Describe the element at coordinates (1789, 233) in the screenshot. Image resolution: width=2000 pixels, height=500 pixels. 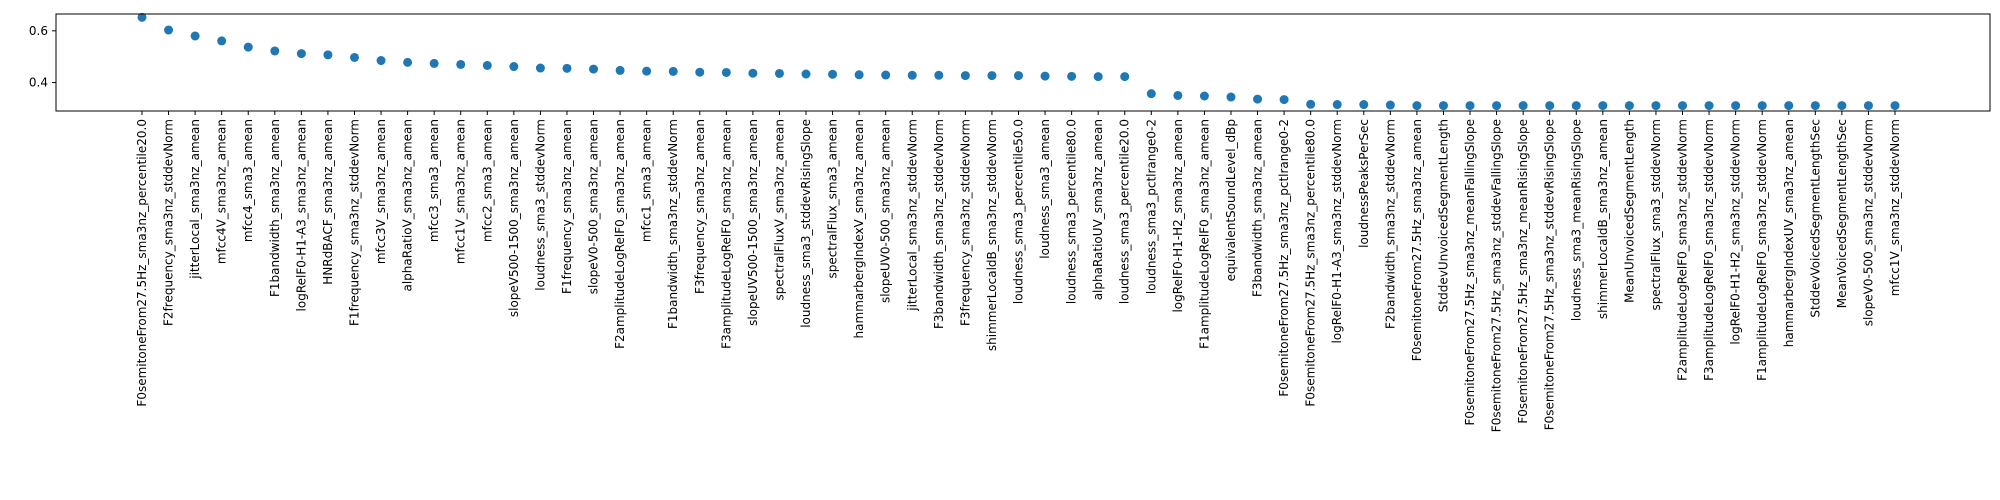
I see `x-tick-label: hammarbergIndexUV_sma3nz_amean` at that location.